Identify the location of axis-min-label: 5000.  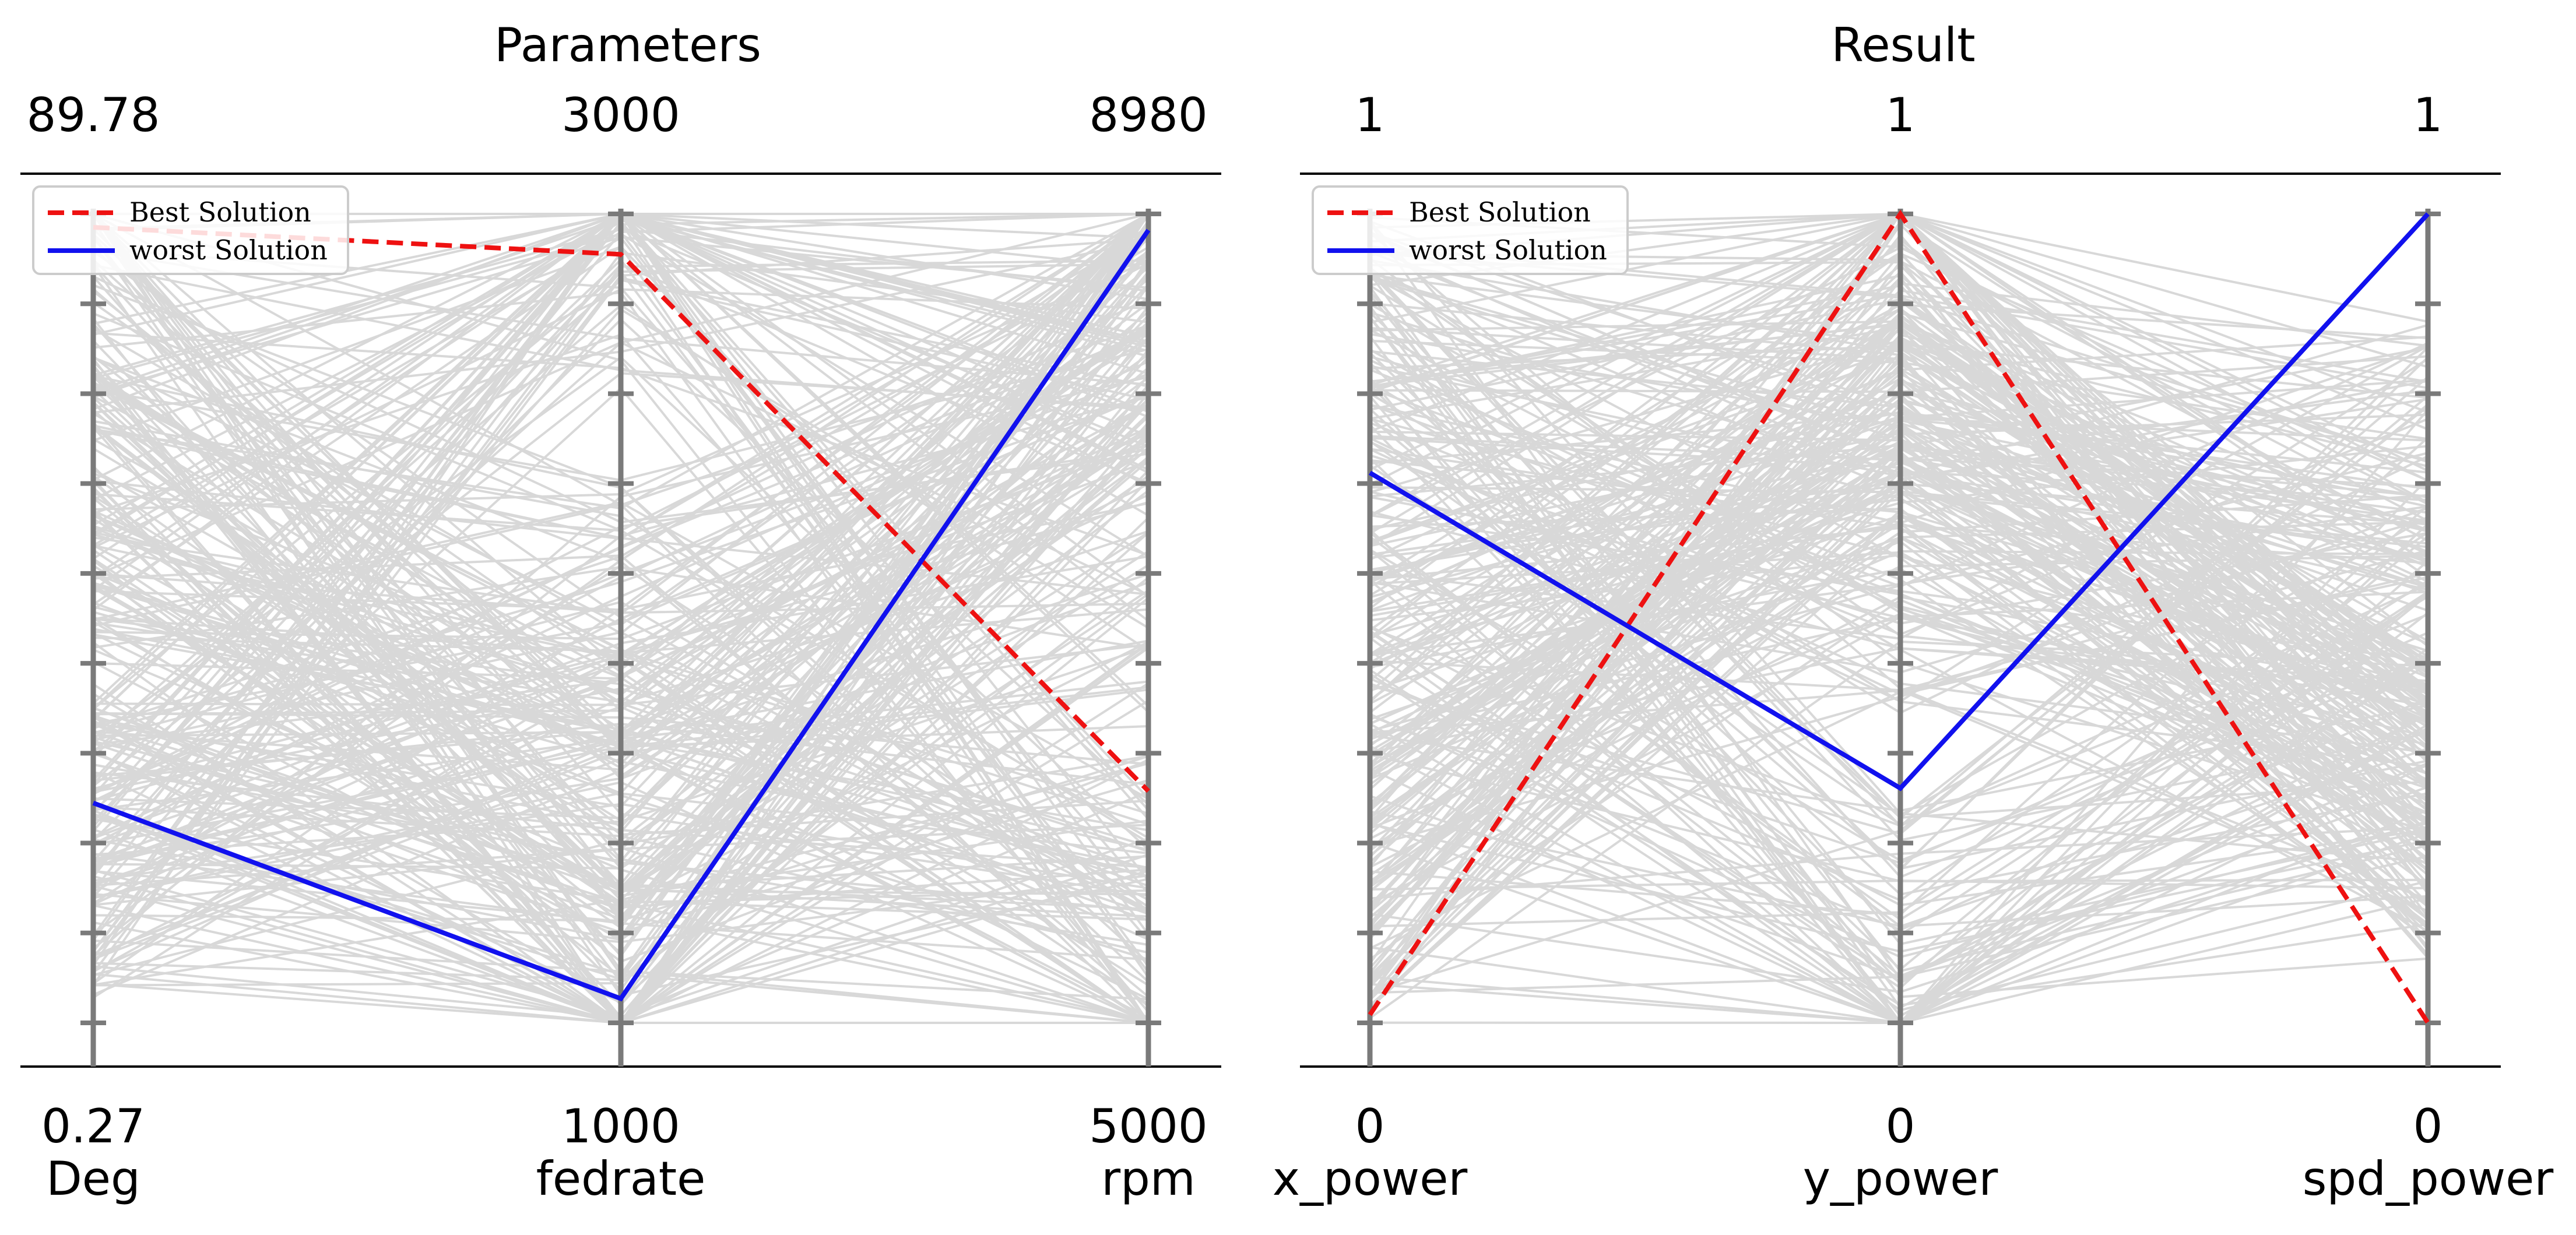
(1148, 1126).